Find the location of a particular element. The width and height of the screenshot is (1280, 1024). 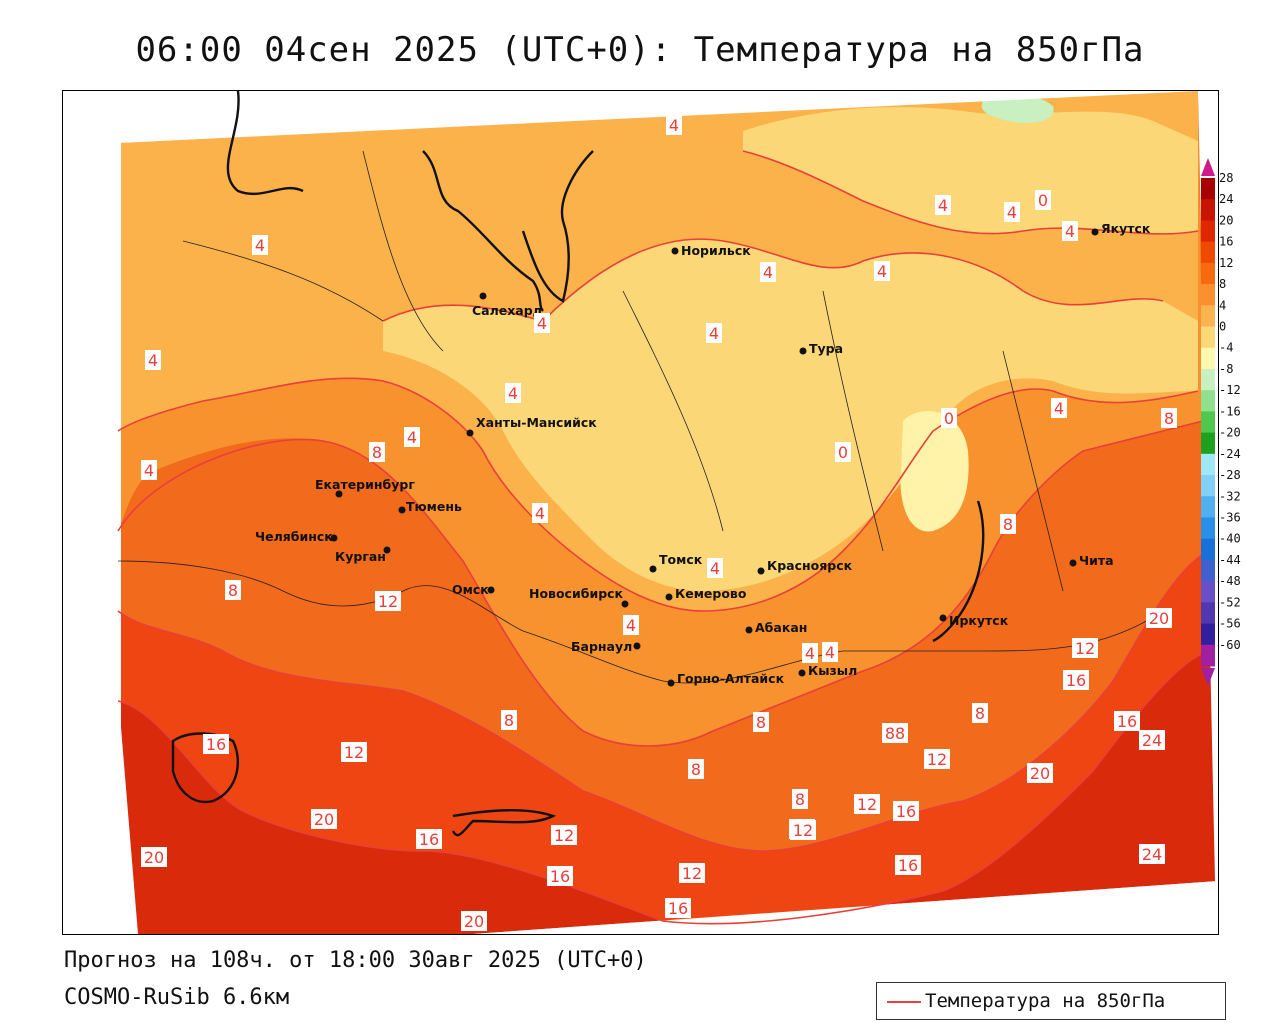

model-info: COSMO-RuSib 6.6км is located at coordinates (177, 997).